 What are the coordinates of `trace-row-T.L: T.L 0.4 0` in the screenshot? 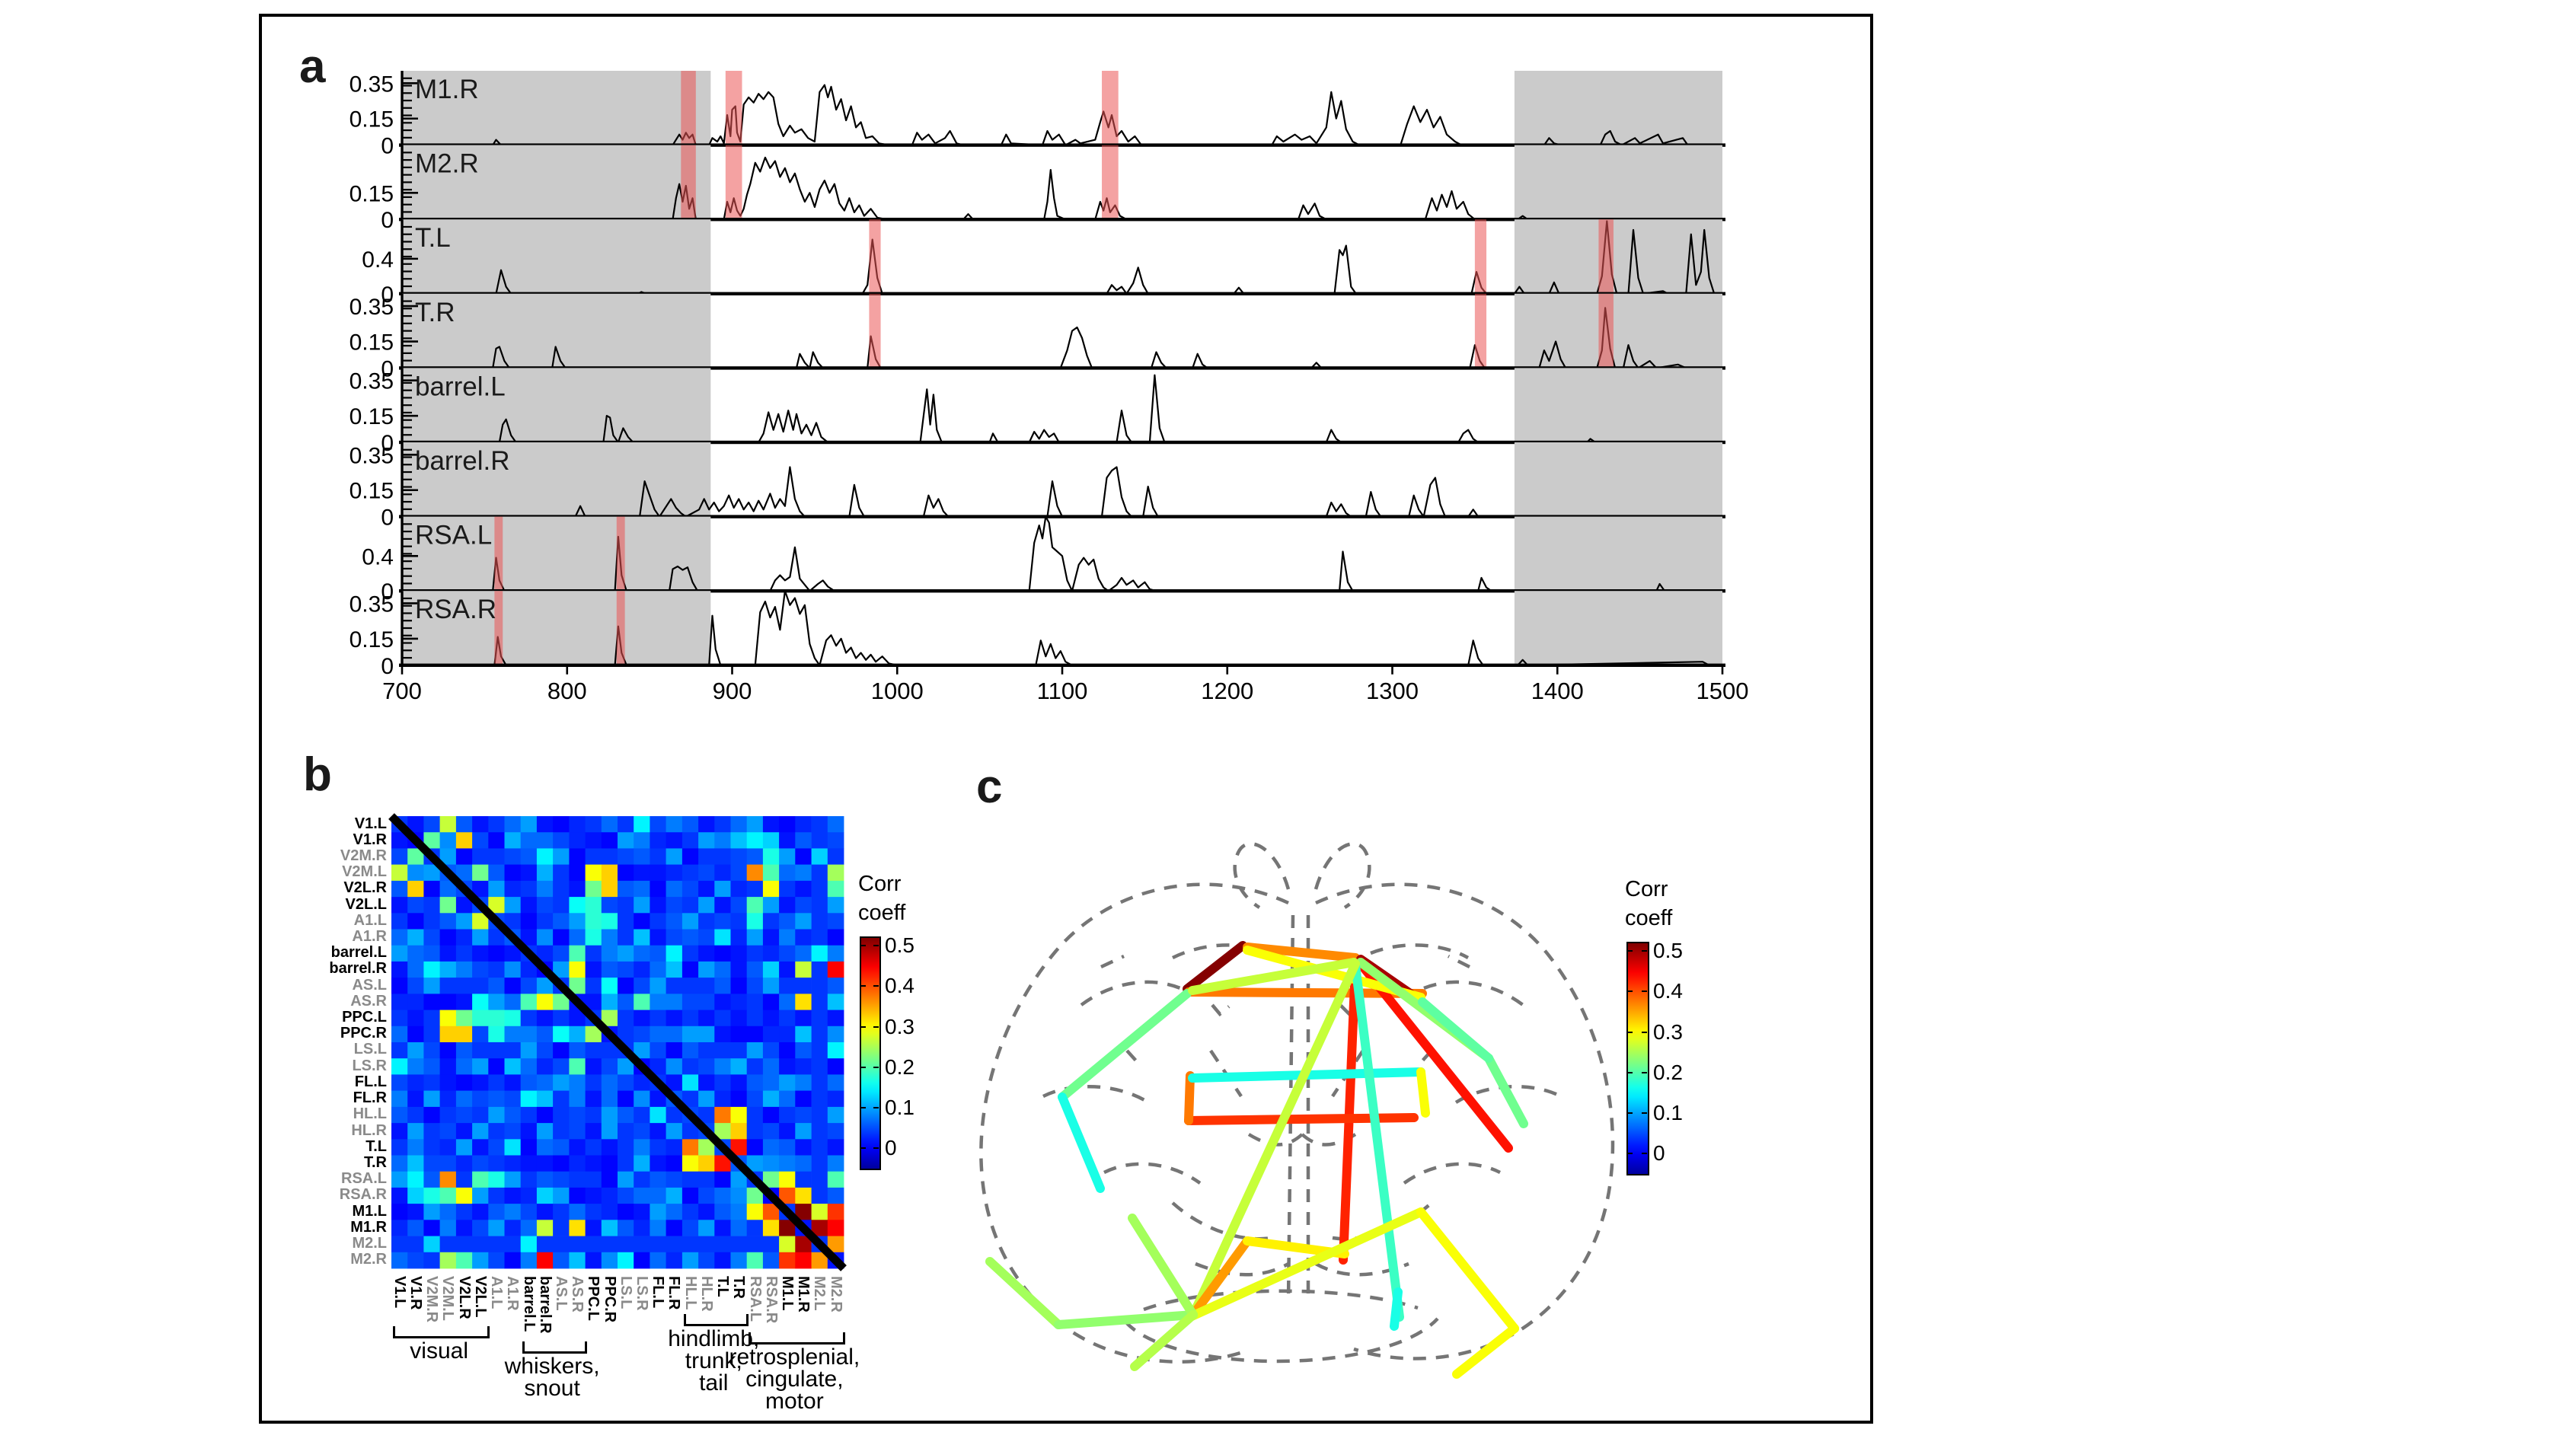 It's located at (1043, 264).